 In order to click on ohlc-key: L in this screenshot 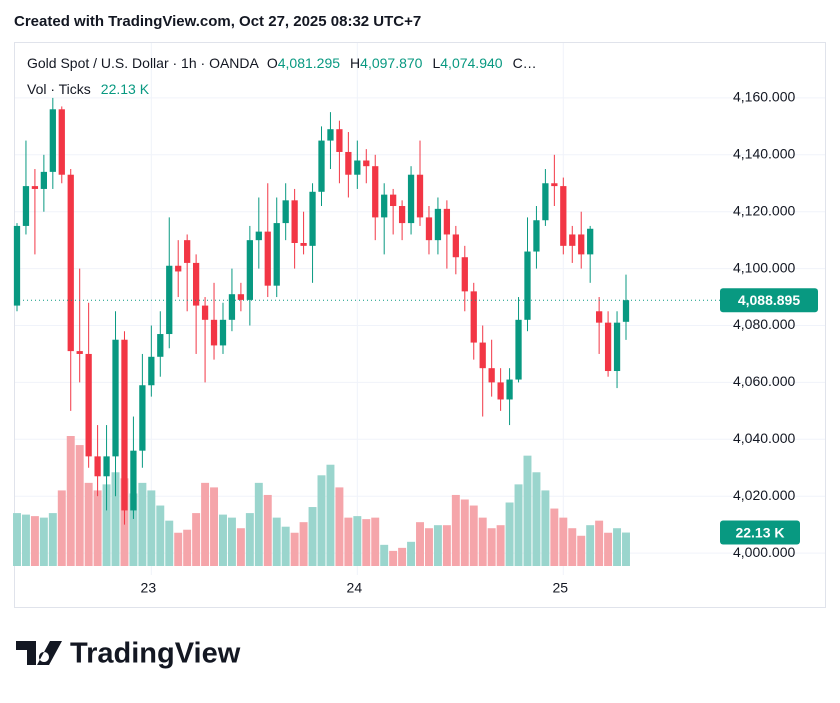, I will do `click(436, 63)`.